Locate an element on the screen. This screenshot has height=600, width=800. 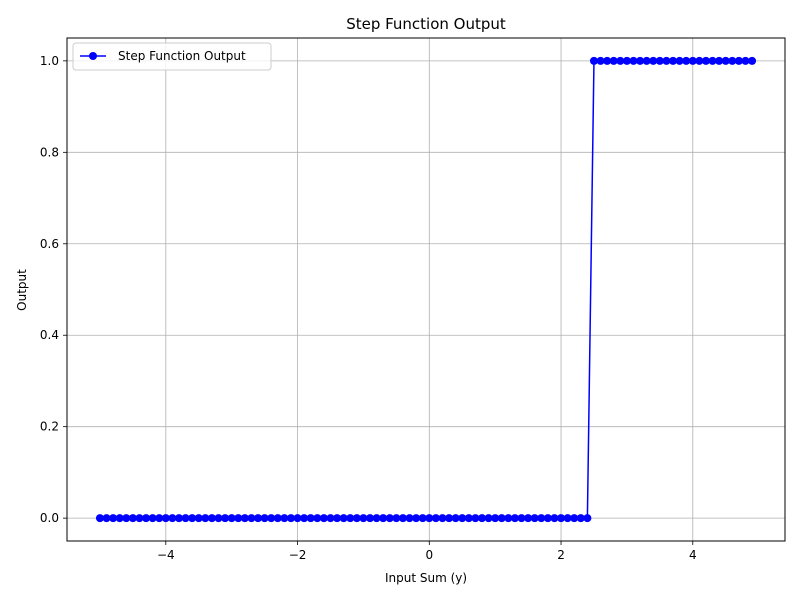
x-tick-label: −2 is located at coordinates (298, 555).